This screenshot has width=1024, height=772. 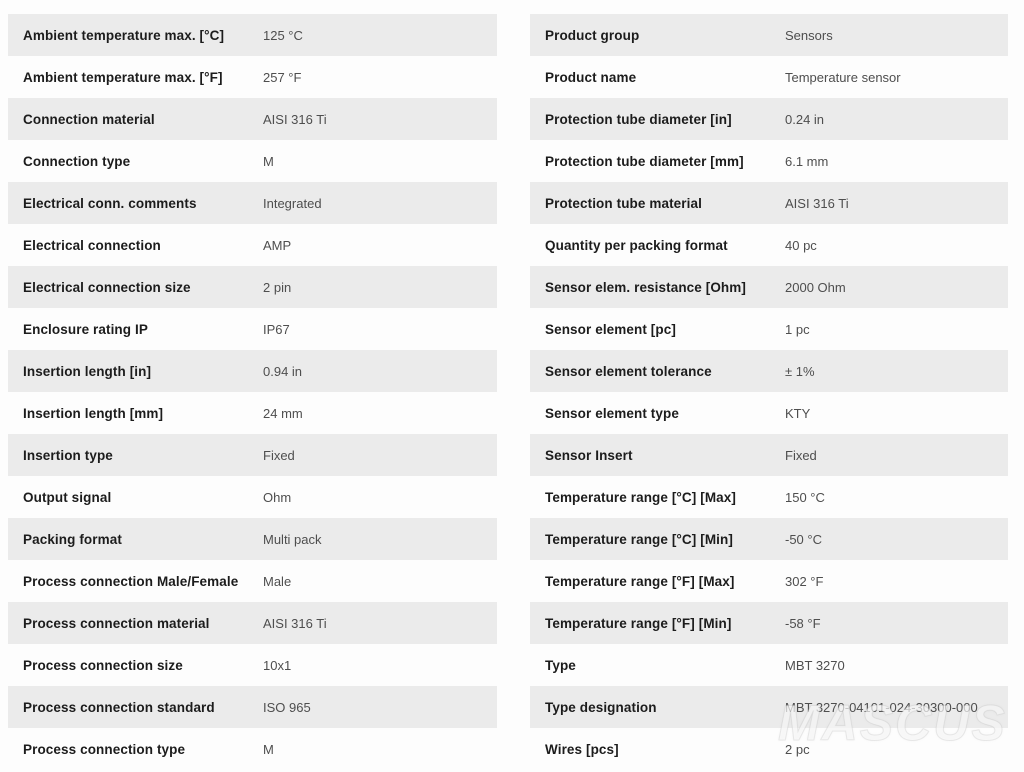 I want to click on spec-label: Insertion length [in], so click(x=87, y=371).